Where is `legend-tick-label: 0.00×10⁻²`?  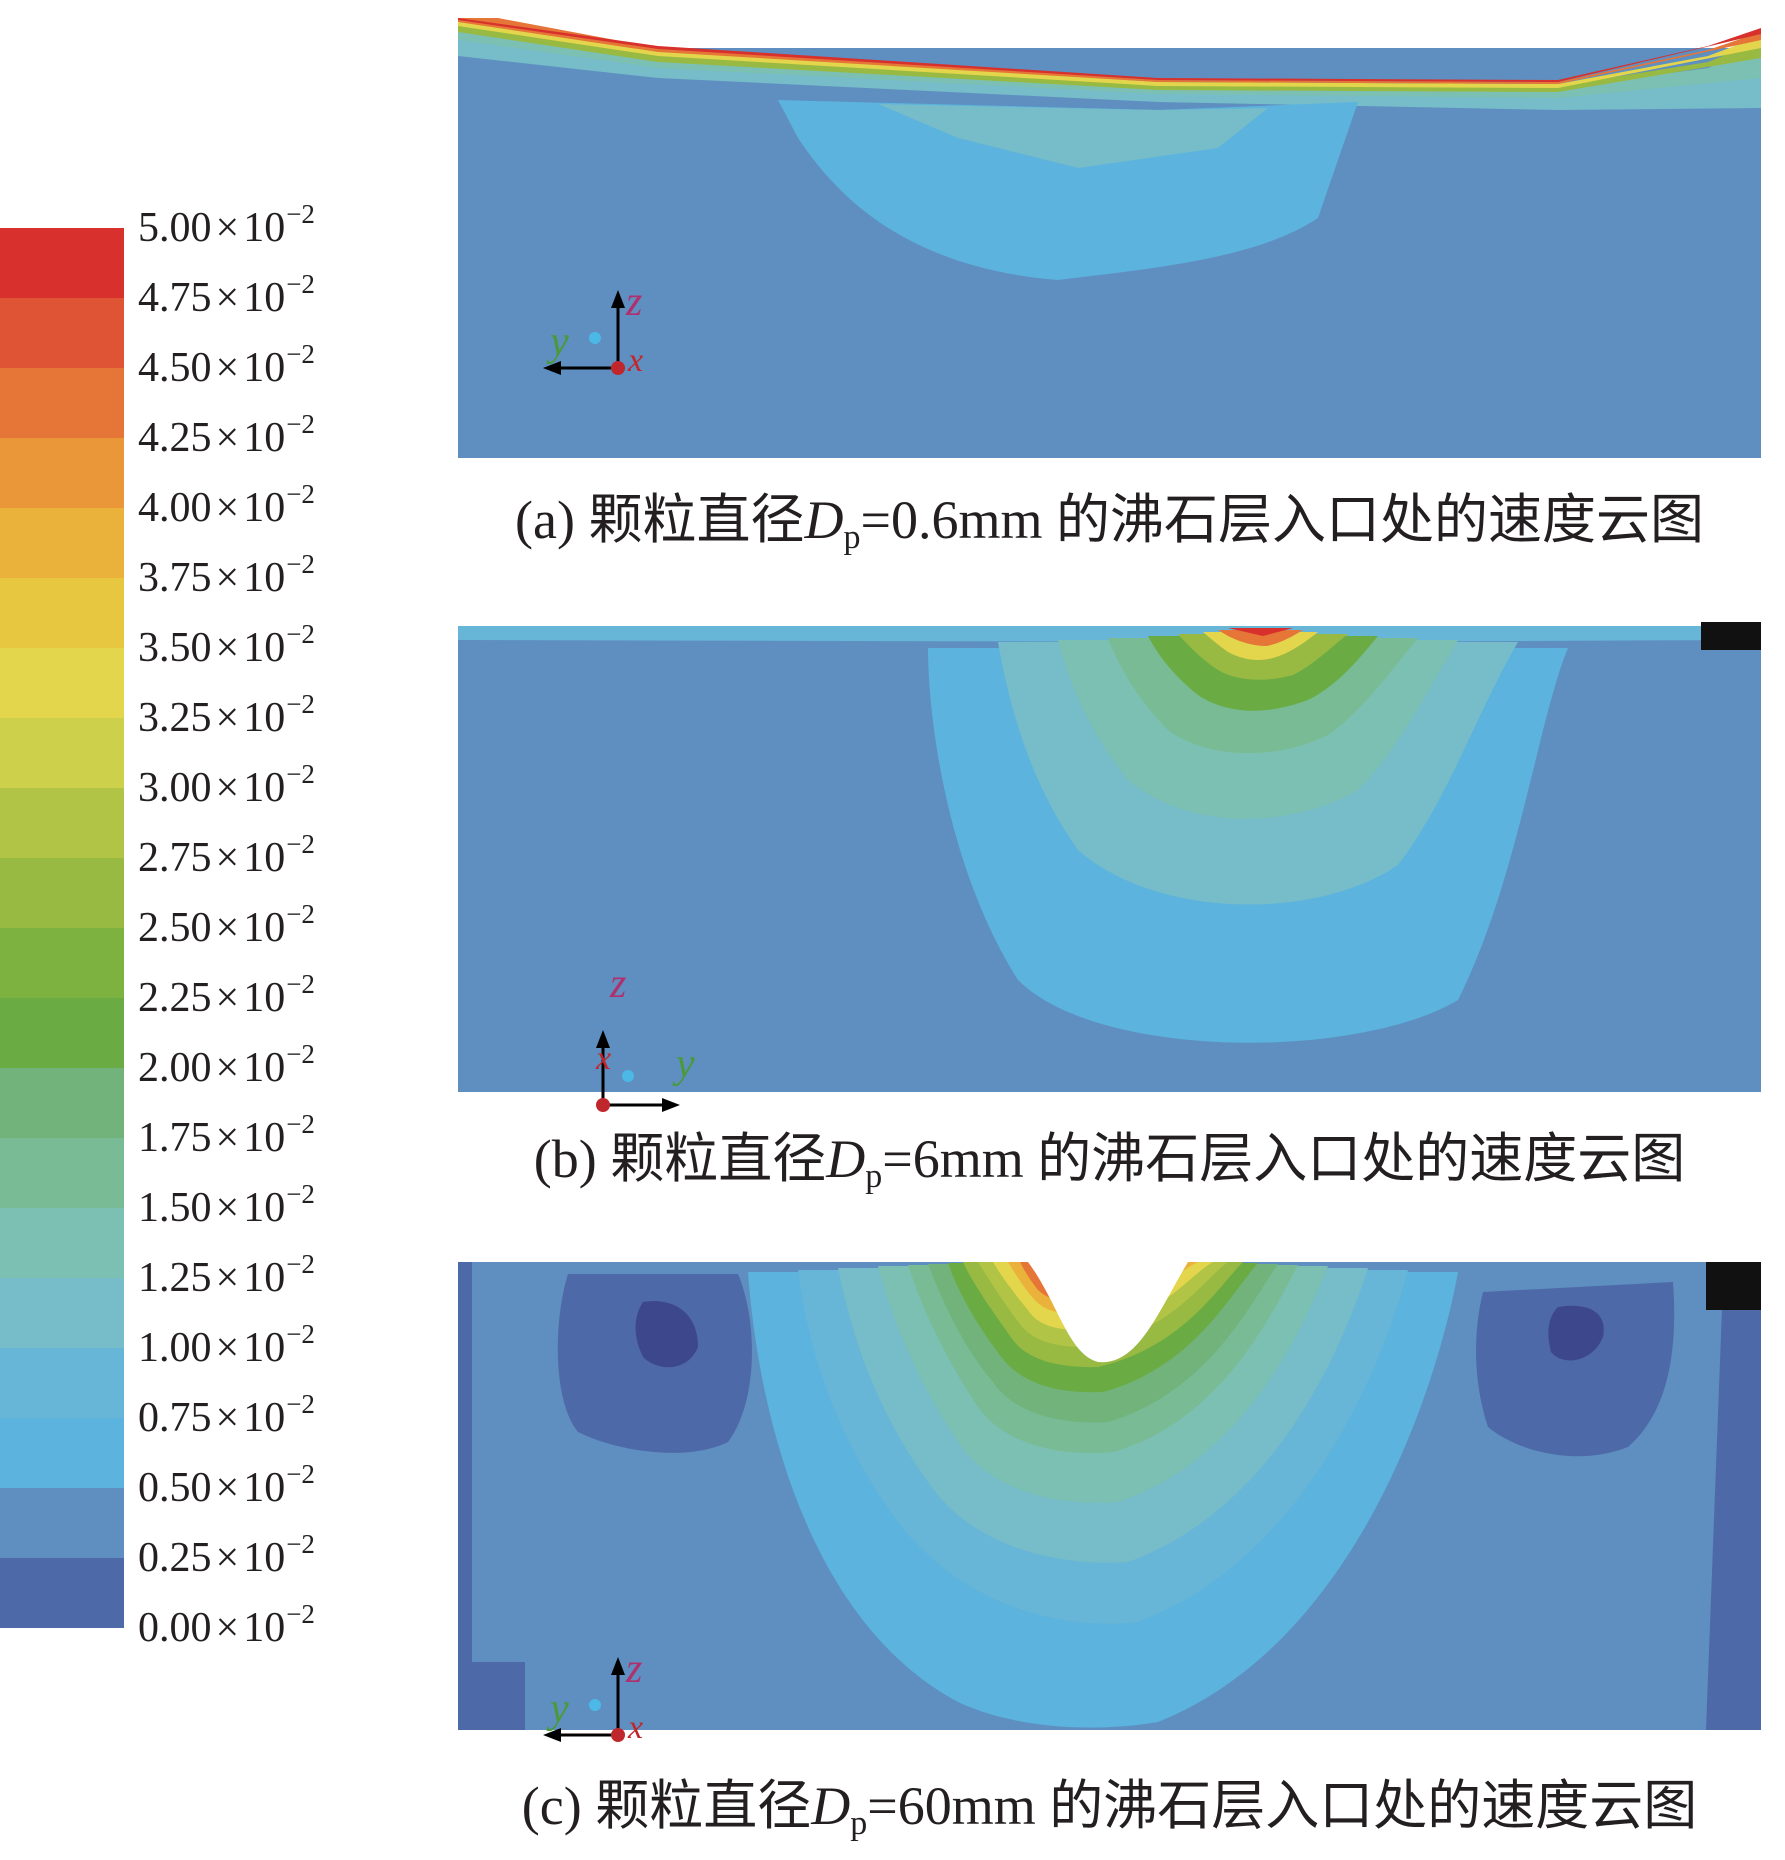 legend-tick-label: 0.00×10⁻² is located at coordinates (226, 1625).